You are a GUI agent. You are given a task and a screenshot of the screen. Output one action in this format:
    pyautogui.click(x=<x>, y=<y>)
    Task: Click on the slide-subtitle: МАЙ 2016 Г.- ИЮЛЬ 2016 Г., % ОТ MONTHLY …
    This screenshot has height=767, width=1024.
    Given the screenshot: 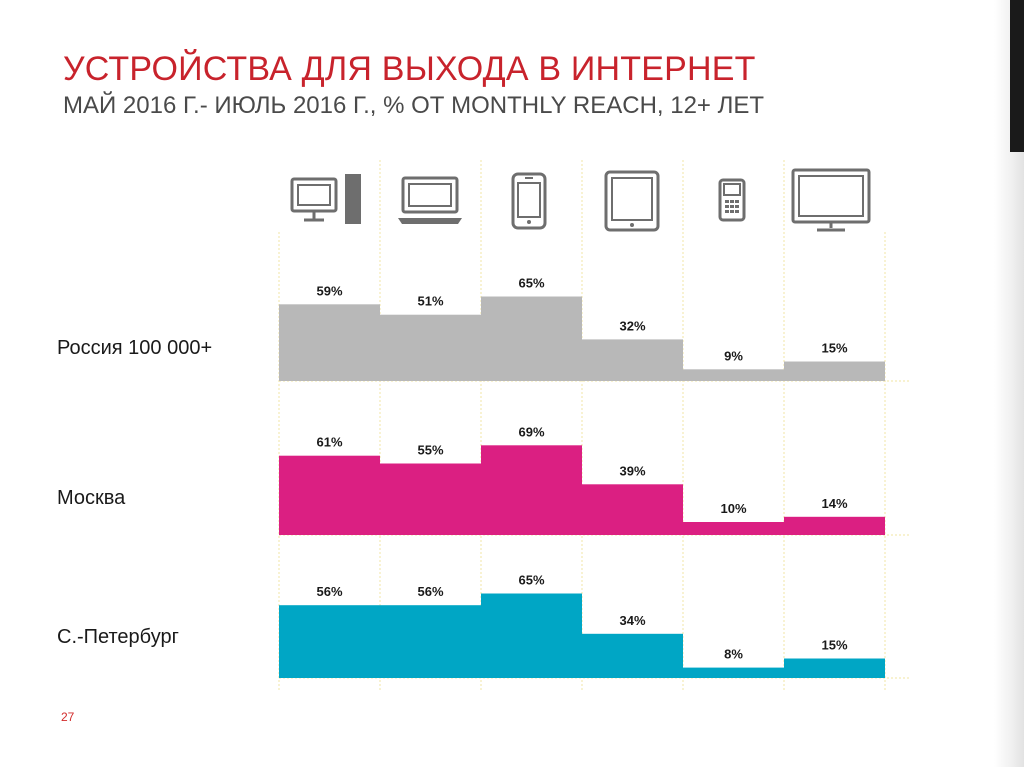 What is the action you would take?
    pyautogui.click(x=414, y=105)
    